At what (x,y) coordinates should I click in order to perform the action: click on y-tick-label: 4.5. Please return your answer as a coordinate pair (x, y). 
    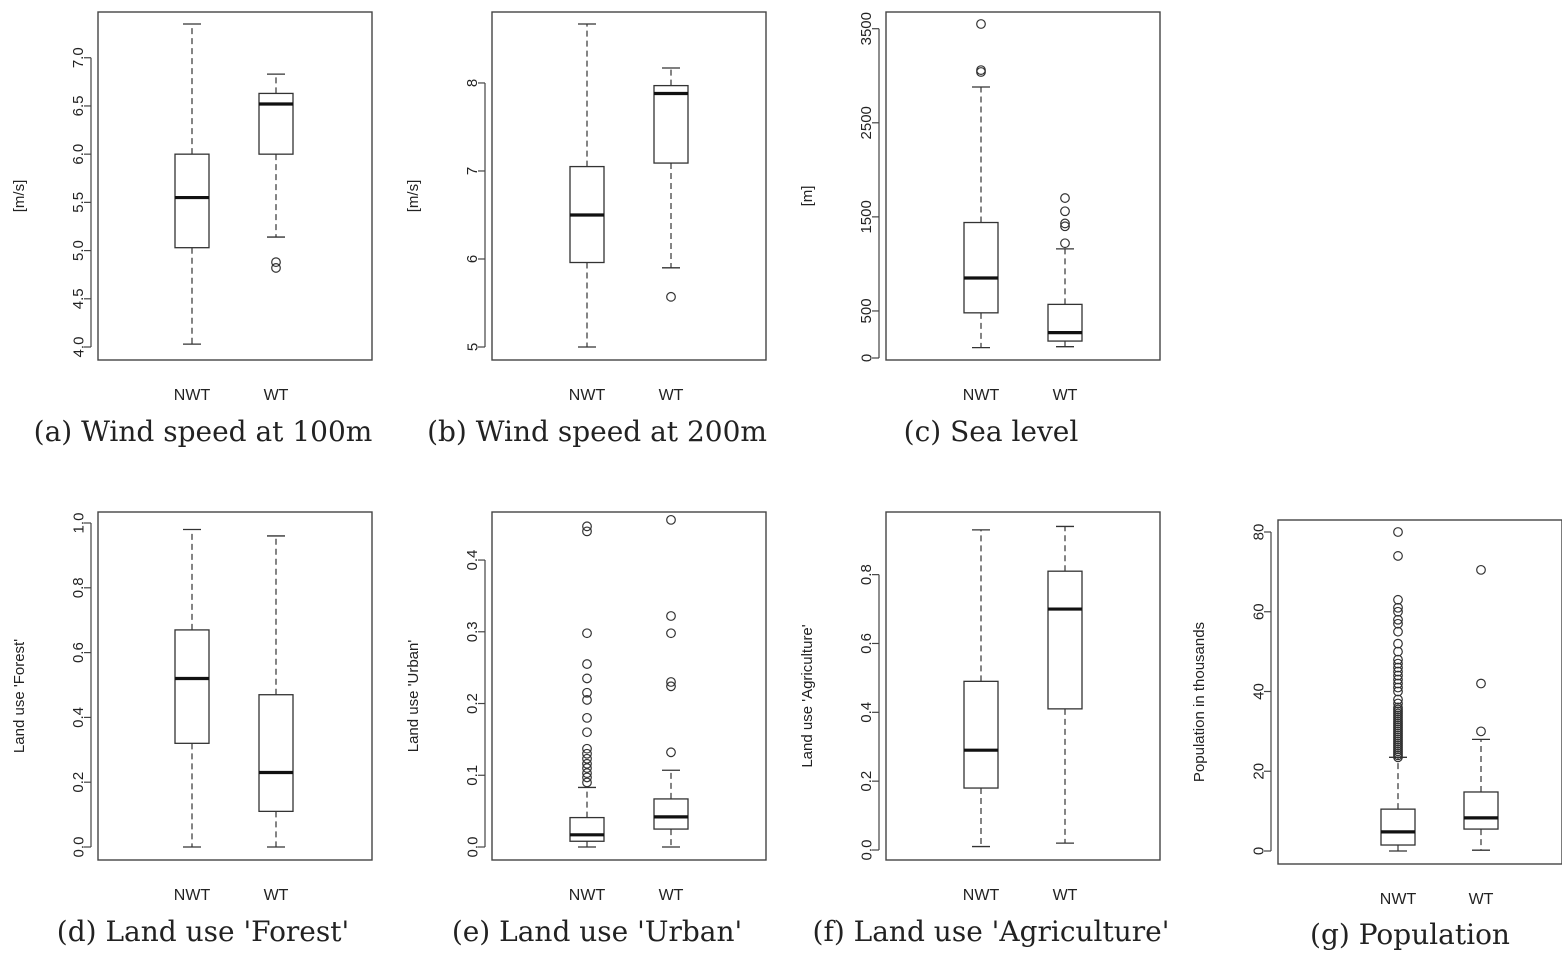
    Looking at the image, I should click on (78, 298).